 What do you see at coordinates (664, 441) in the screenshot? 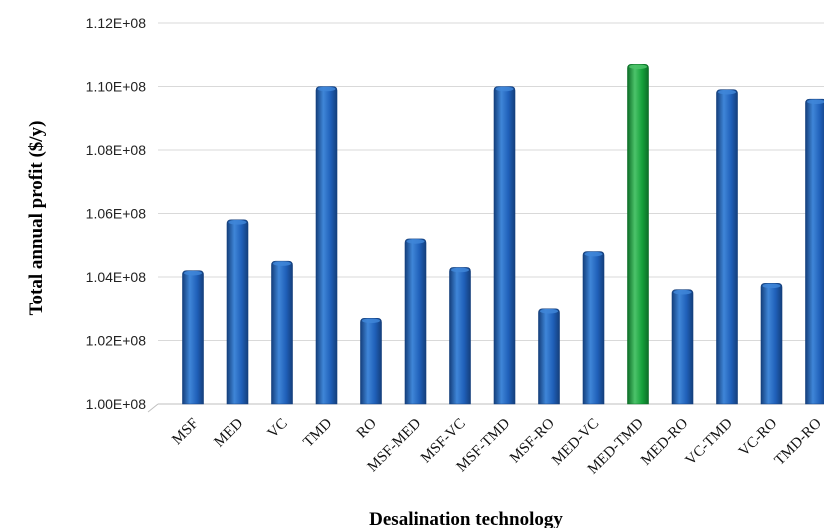
I see `x-tick-label: MED-RO` at bounding box center [664, 441].